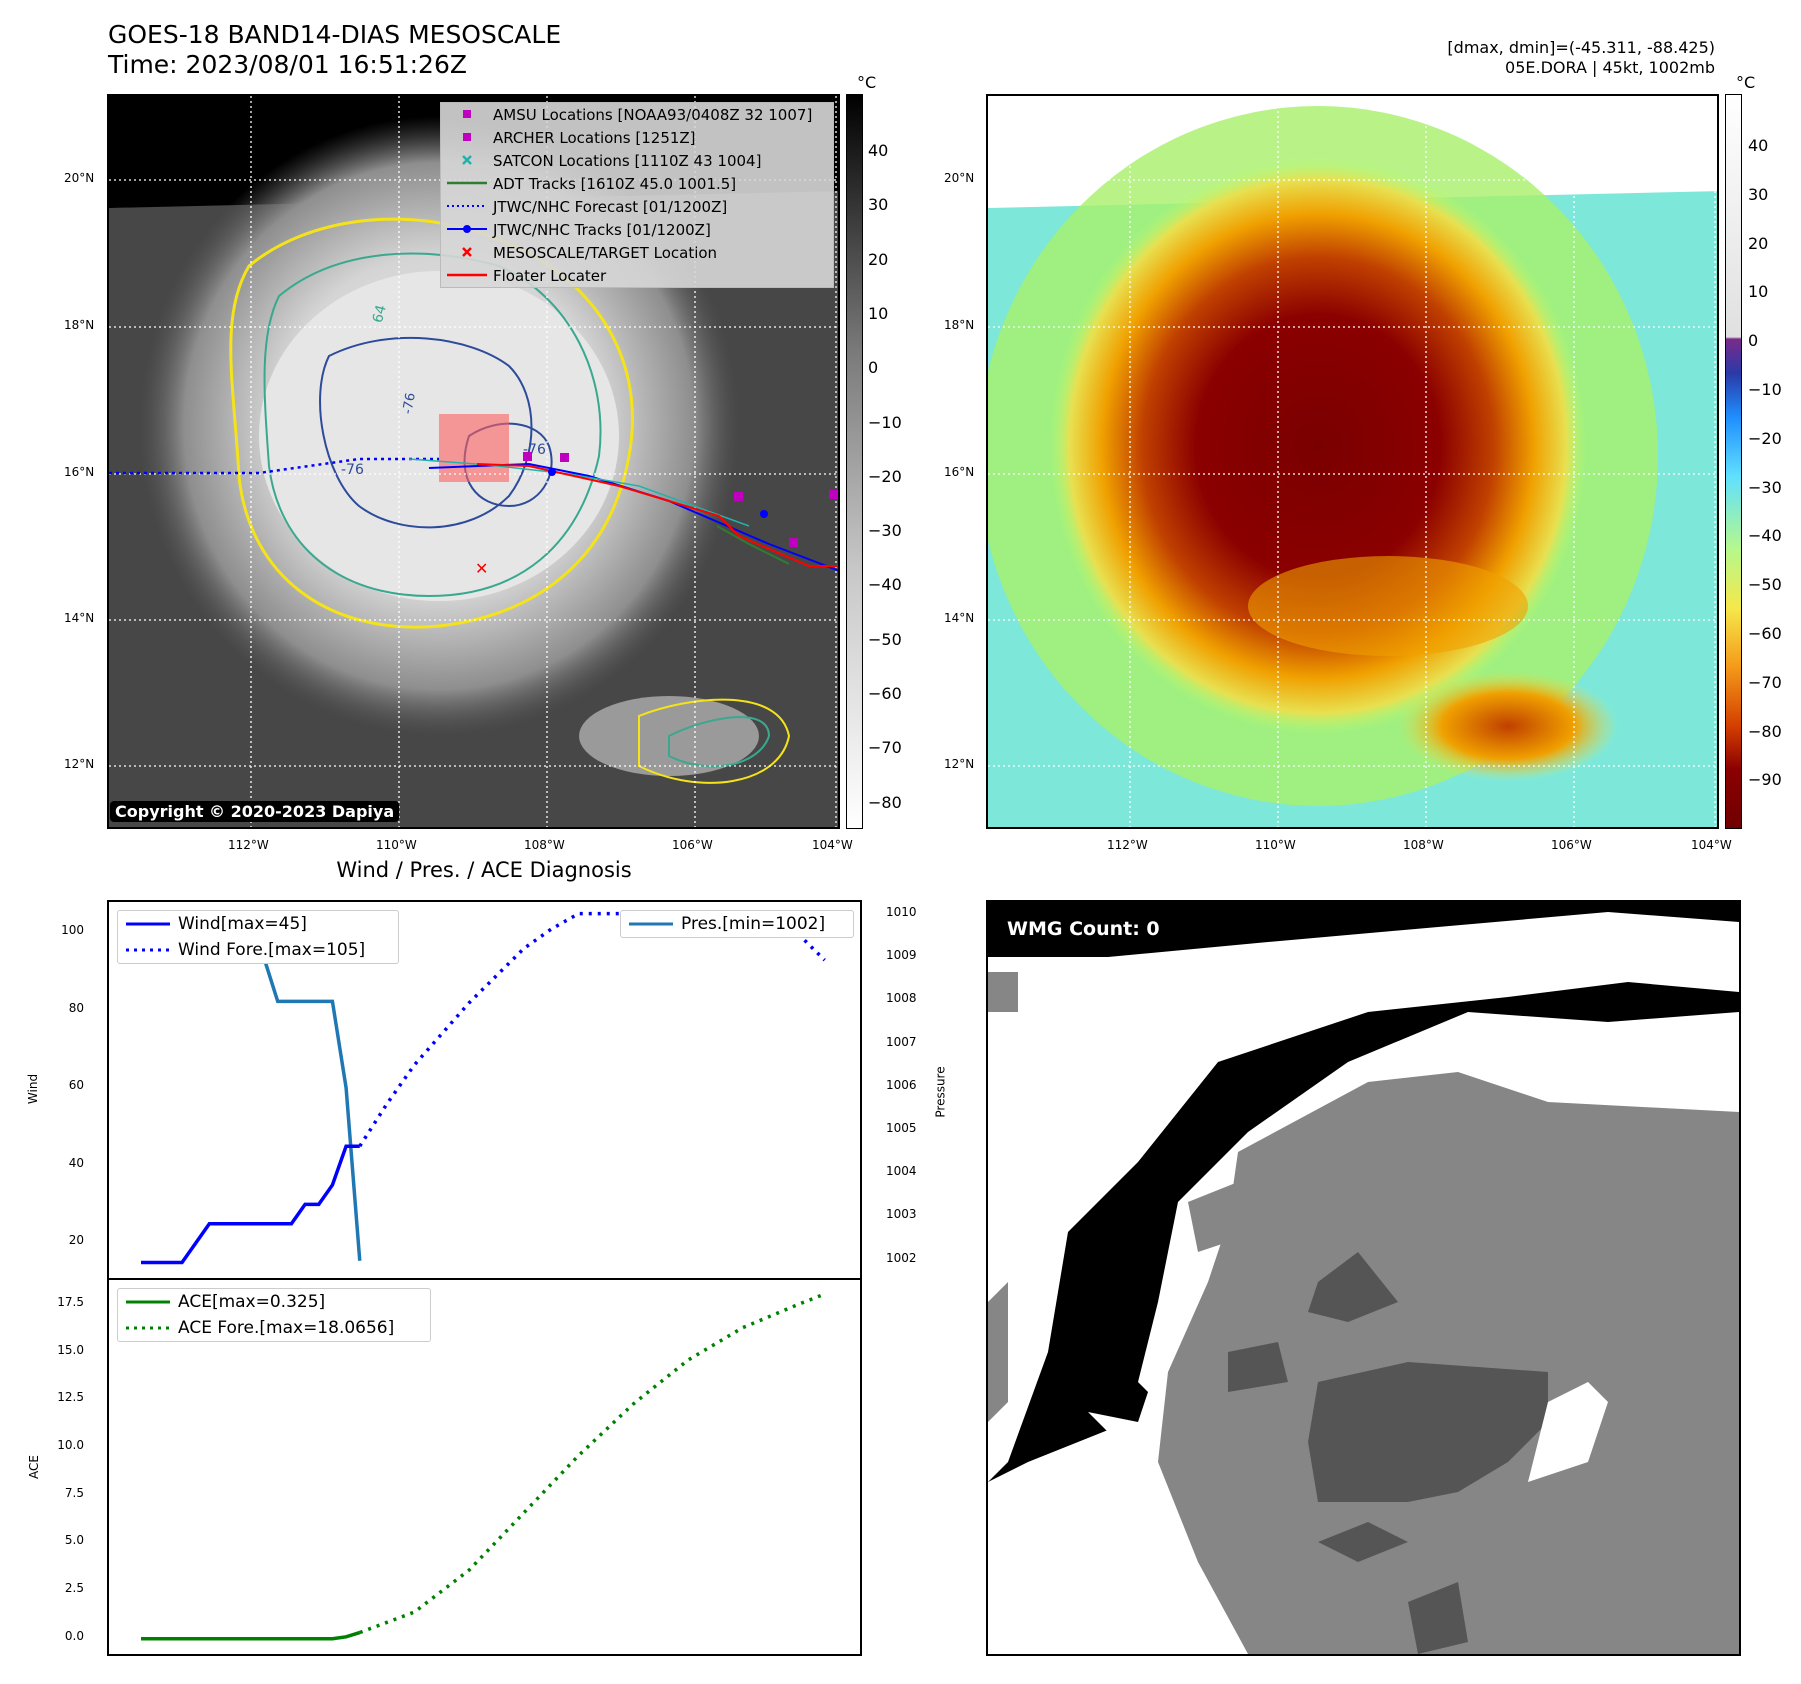  Describe the element at coordinates (637, 206) in the screenshot. I see `legend-item-jtwc-forecast: JTWC/NHC Forecast [01/1200Z]` at that location.